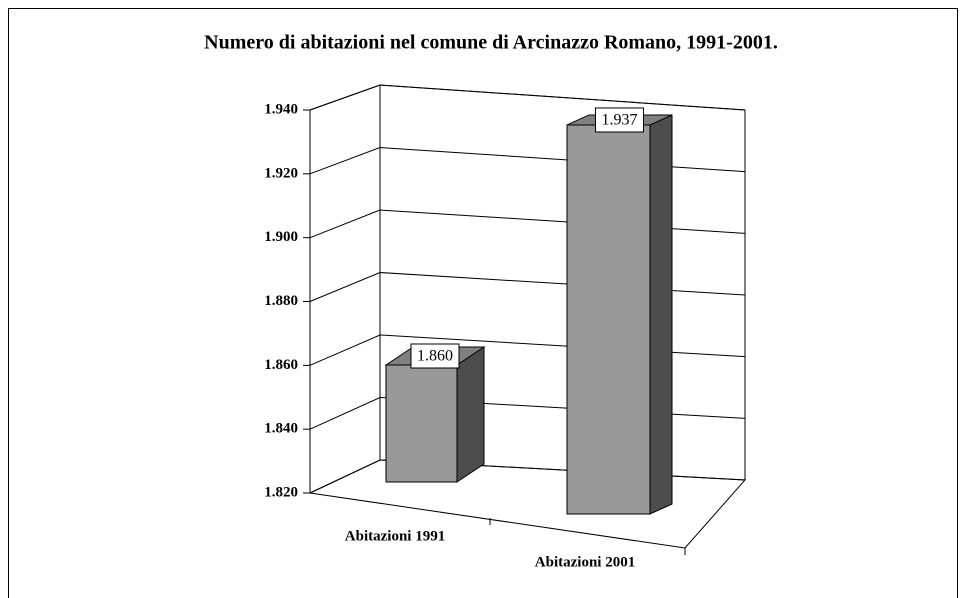  Describe the element at coordinates (281, 365) in the screenshot. I see `y-tick-label: 1.860` at that location.